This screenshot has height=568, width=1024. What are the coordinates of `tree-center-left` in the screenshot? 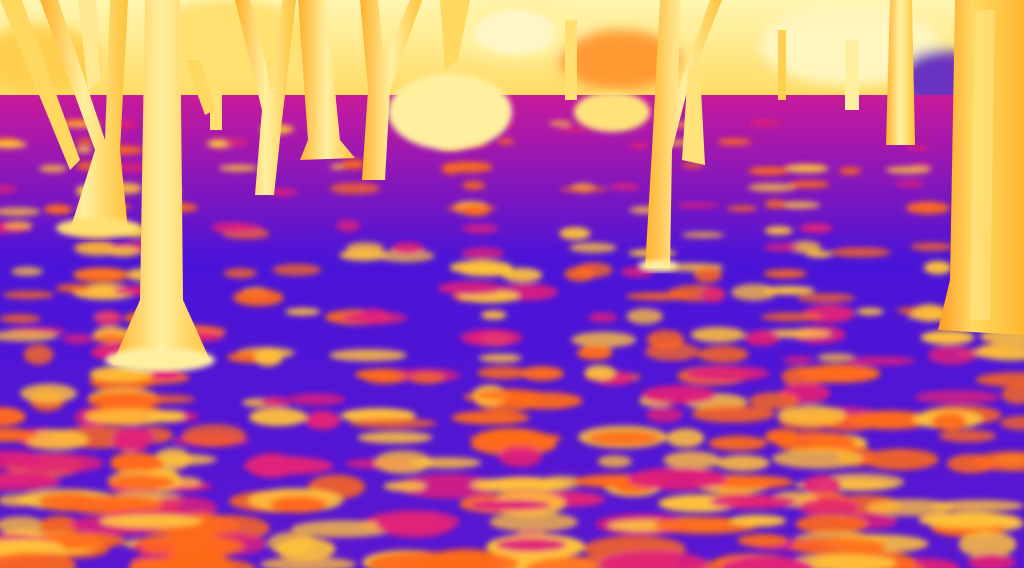 It's located at (240, 97).